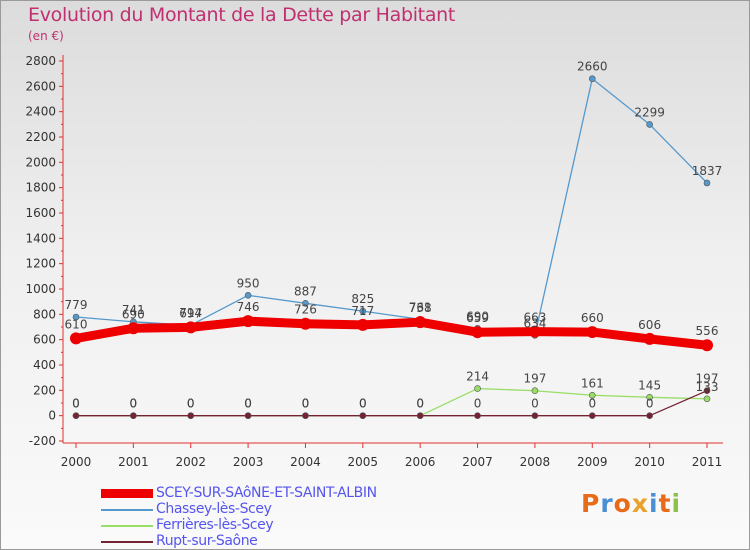  Describe the element at coordinates (40, 238) in the screenshot. I see `y-tick-label: 1400` at that location.